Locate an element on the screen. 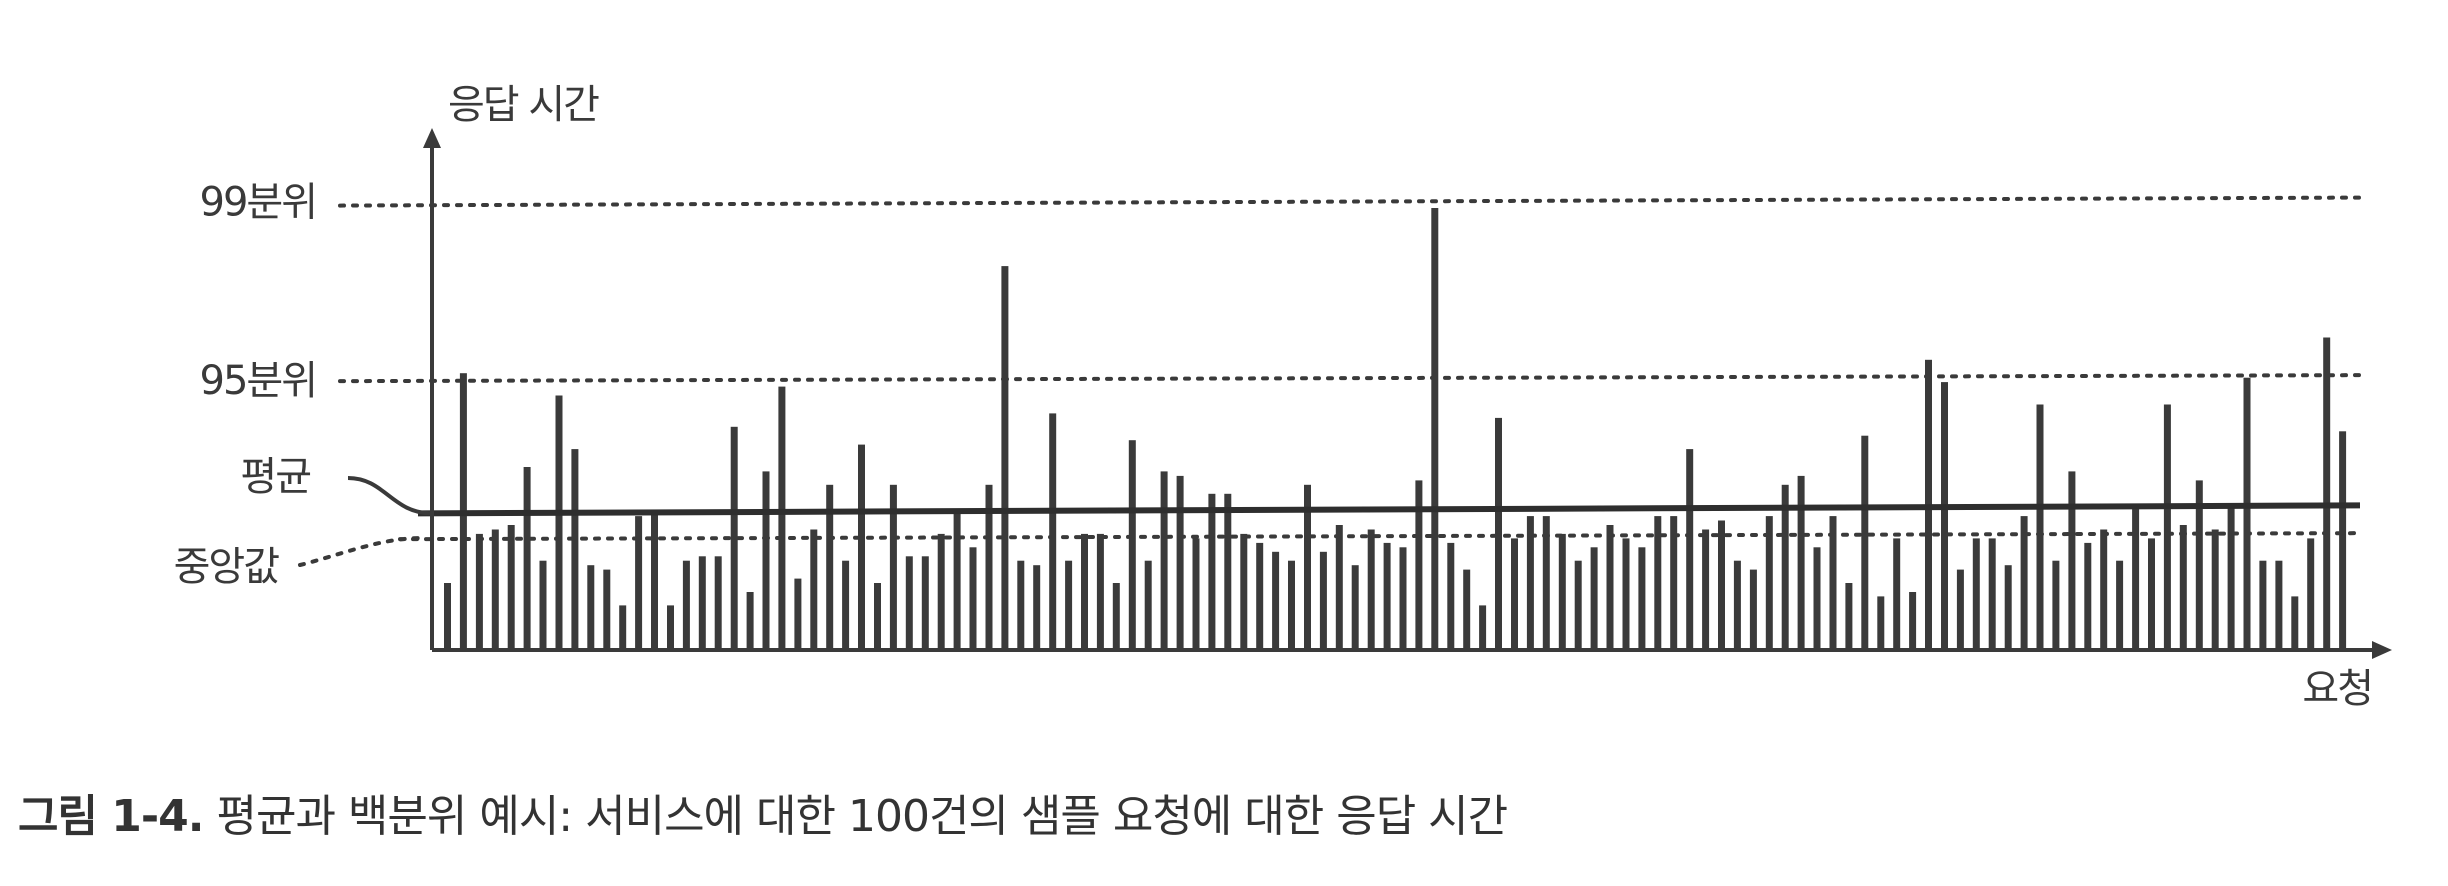  p99-label: 99분위 is located at coordinates (258, 203).